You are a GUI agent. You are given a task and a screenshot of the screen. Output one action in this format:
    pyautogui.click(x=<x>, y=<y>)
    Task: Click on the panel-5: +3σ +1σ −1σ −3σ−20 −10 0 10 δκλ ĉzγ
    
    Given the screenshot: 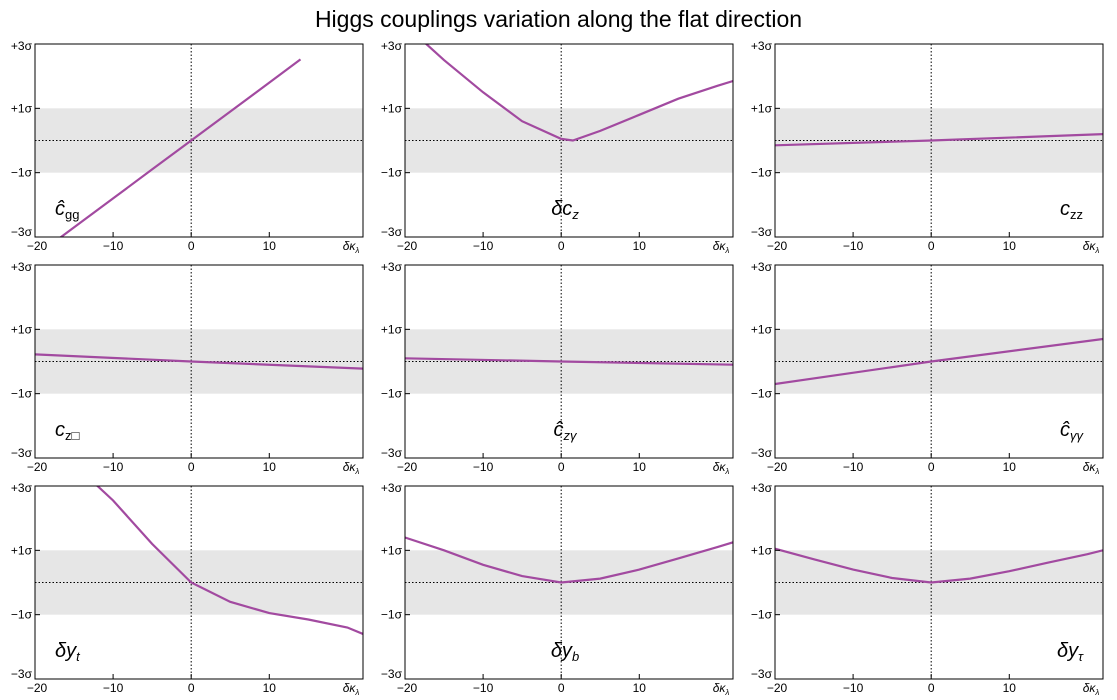 What is the action you would take?
    pyautogui.click(x=557, y=368)
    